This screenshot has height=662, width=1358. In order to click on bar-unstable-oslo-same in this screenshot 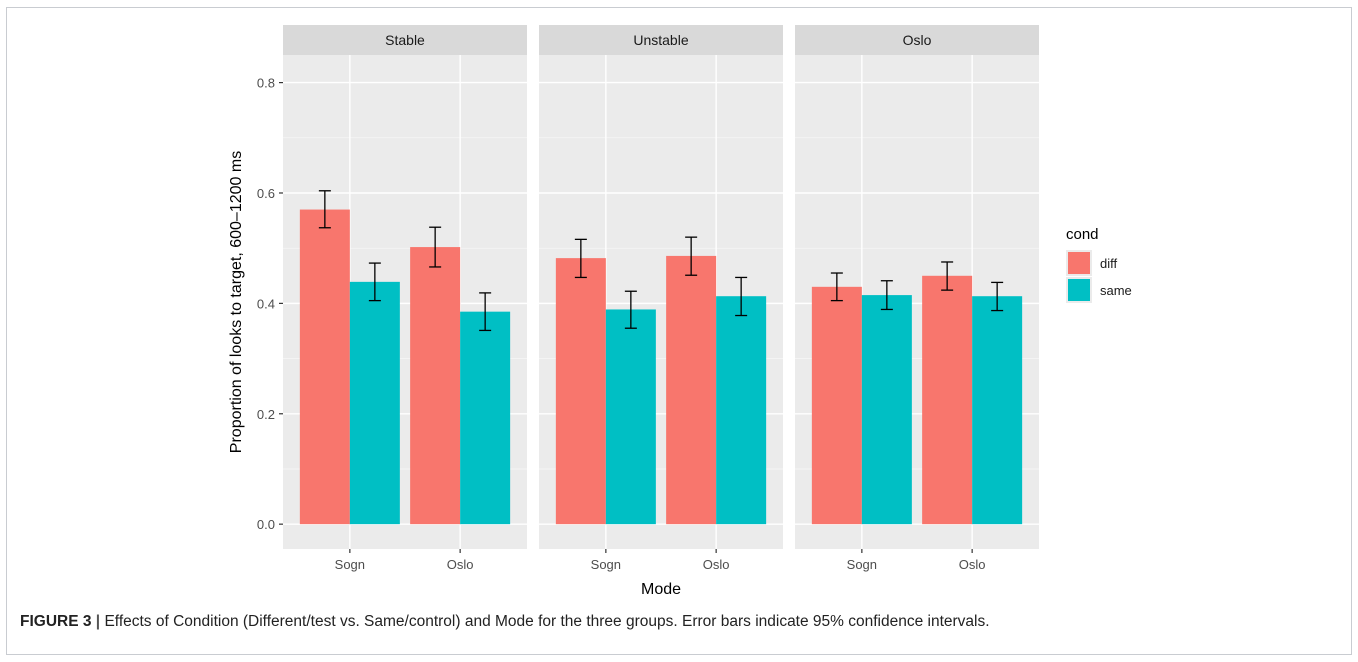, I will do `click(741, 410)`.